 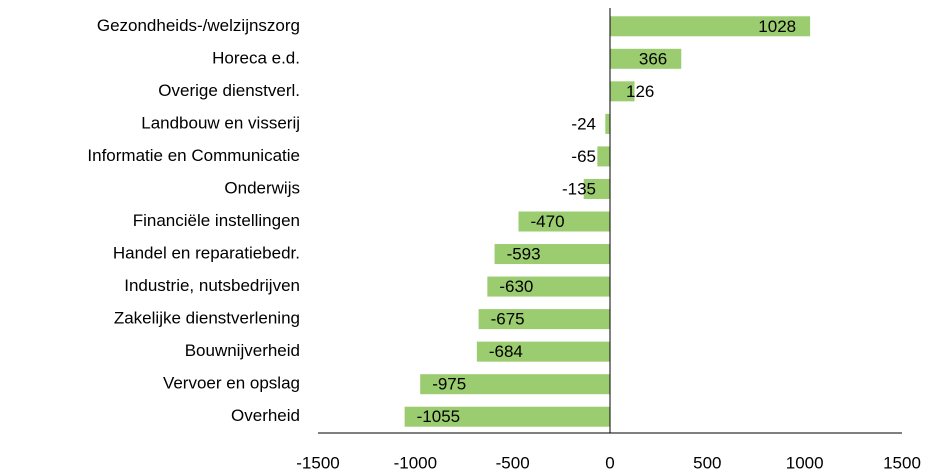 What do you see at coordinates (198, 25) in the screenshot?
I see `y-tick-label: Gezondheids-/welzijnszorg` at bounding box center [198, 25].